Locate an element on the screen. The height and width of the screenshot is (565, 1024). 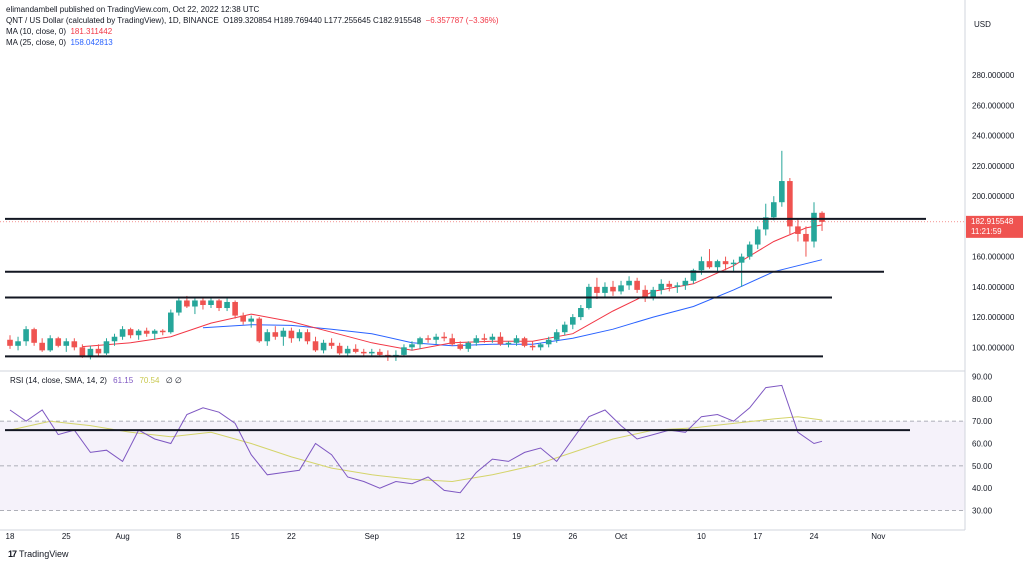
price-tick-label: 200.000000 is located at coordinates (993, 196).